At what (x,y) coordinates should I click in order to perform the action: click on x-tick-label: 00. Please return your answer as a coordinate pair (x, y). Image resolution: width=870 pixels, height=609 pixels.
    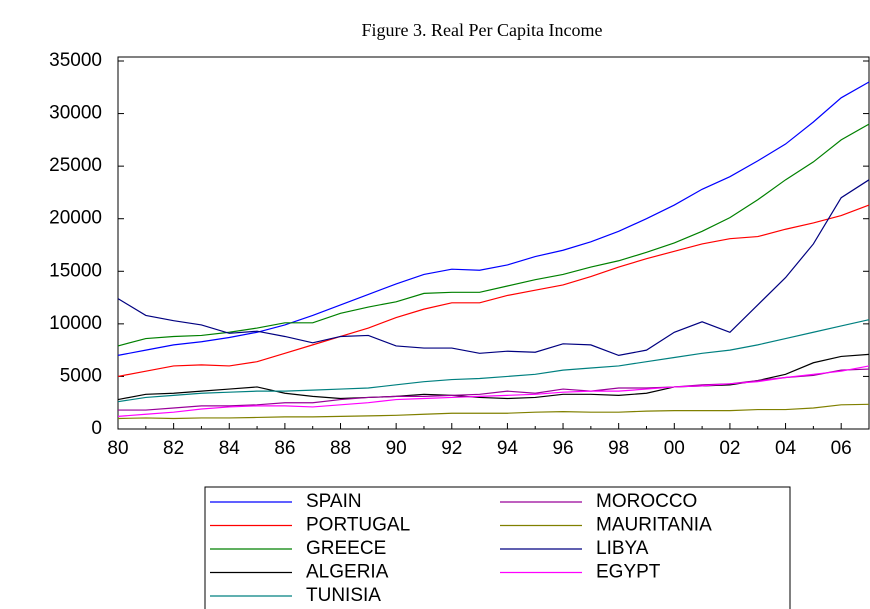
    Looking at the image, I should click on (674, 448).